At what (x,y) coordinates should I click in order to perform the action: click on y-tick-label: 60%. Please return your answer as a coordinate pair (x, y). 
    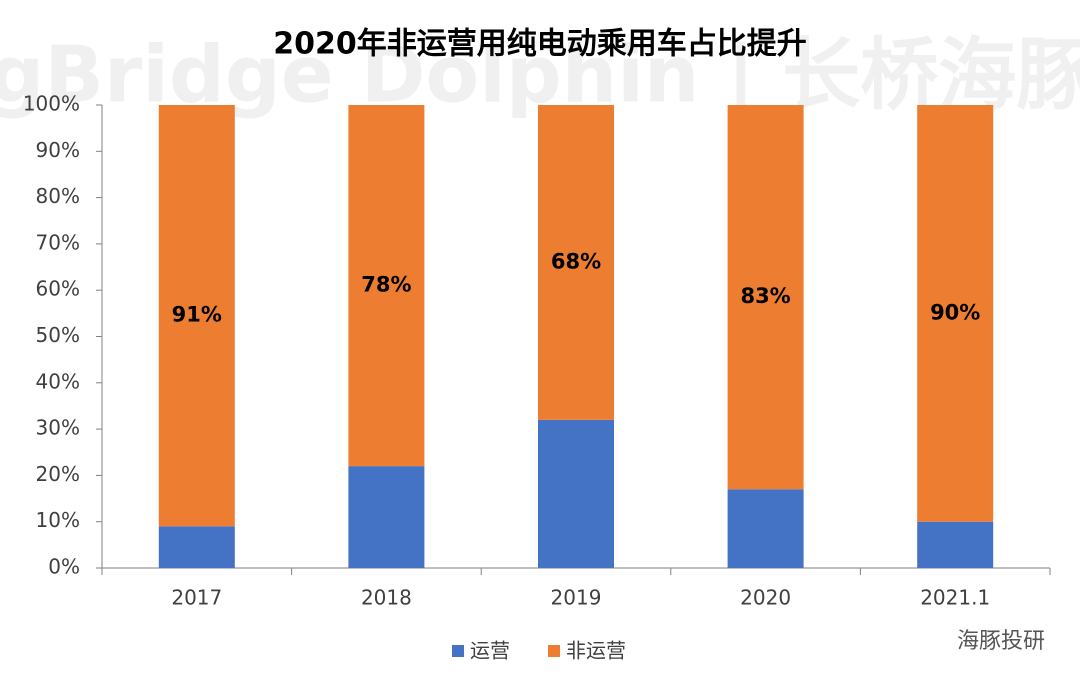
    Looking at the image, I should click on (58, 289).